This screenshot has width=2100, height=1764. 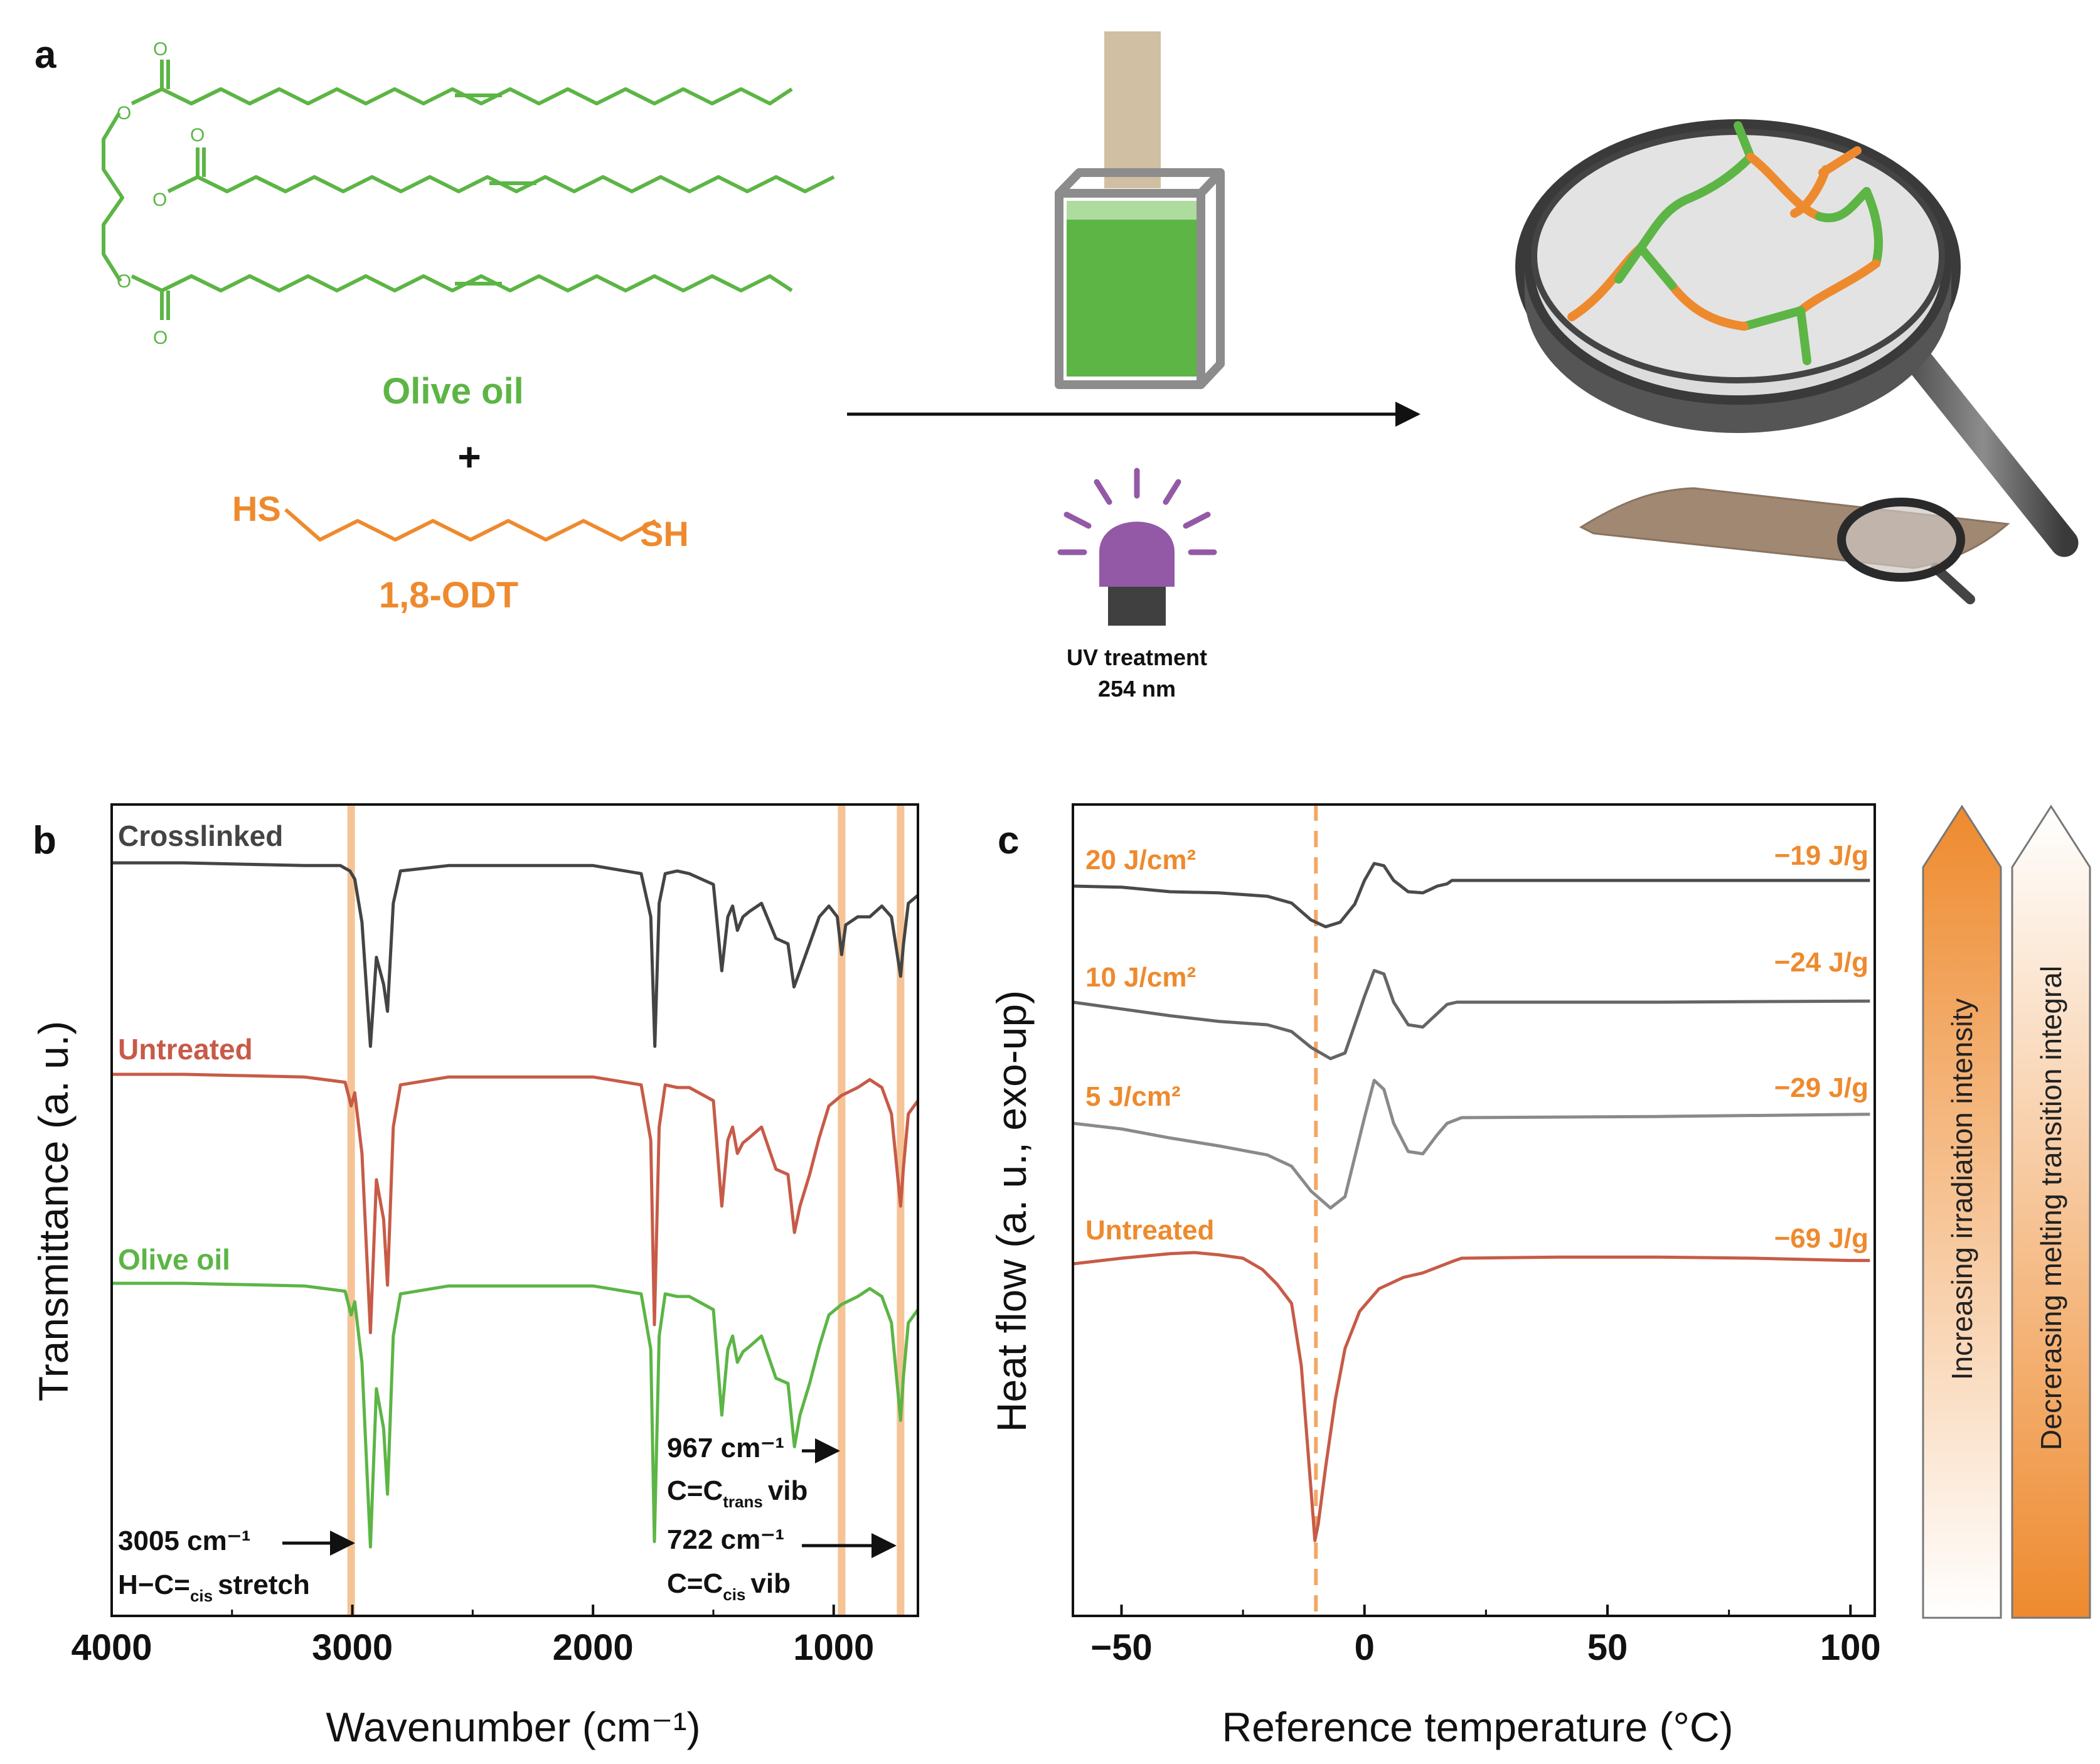 I want to click on x-axis-b: 4000 3000 2000 1000, so click(x=473, y=1636).